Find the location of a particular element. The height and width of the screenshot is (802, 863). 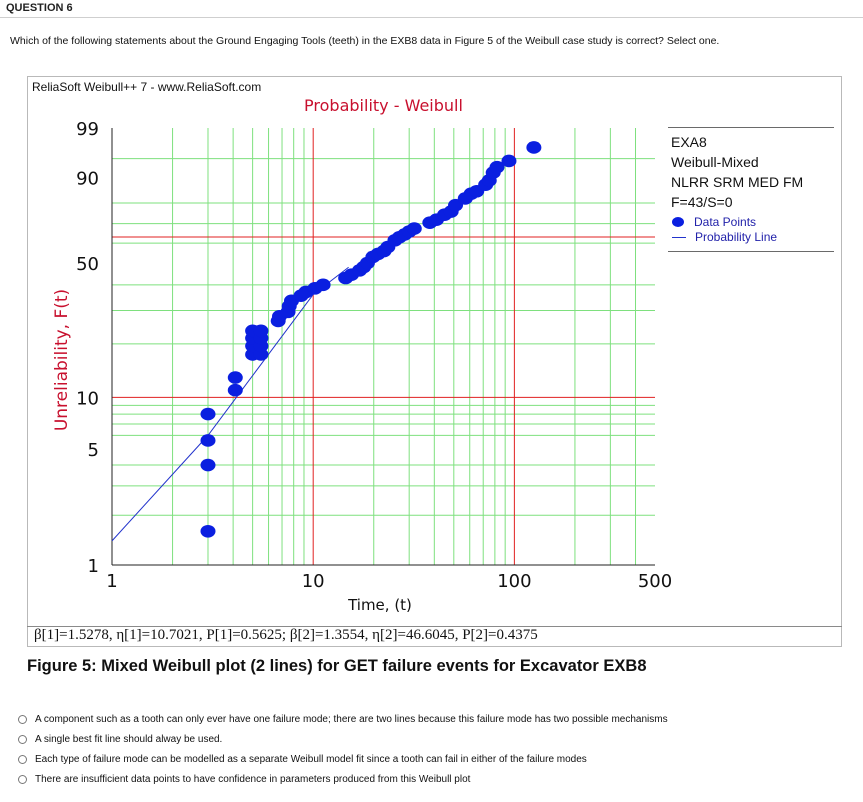

y-axis-label: Unreliability, F(t) is located at coordinates (62, 360).